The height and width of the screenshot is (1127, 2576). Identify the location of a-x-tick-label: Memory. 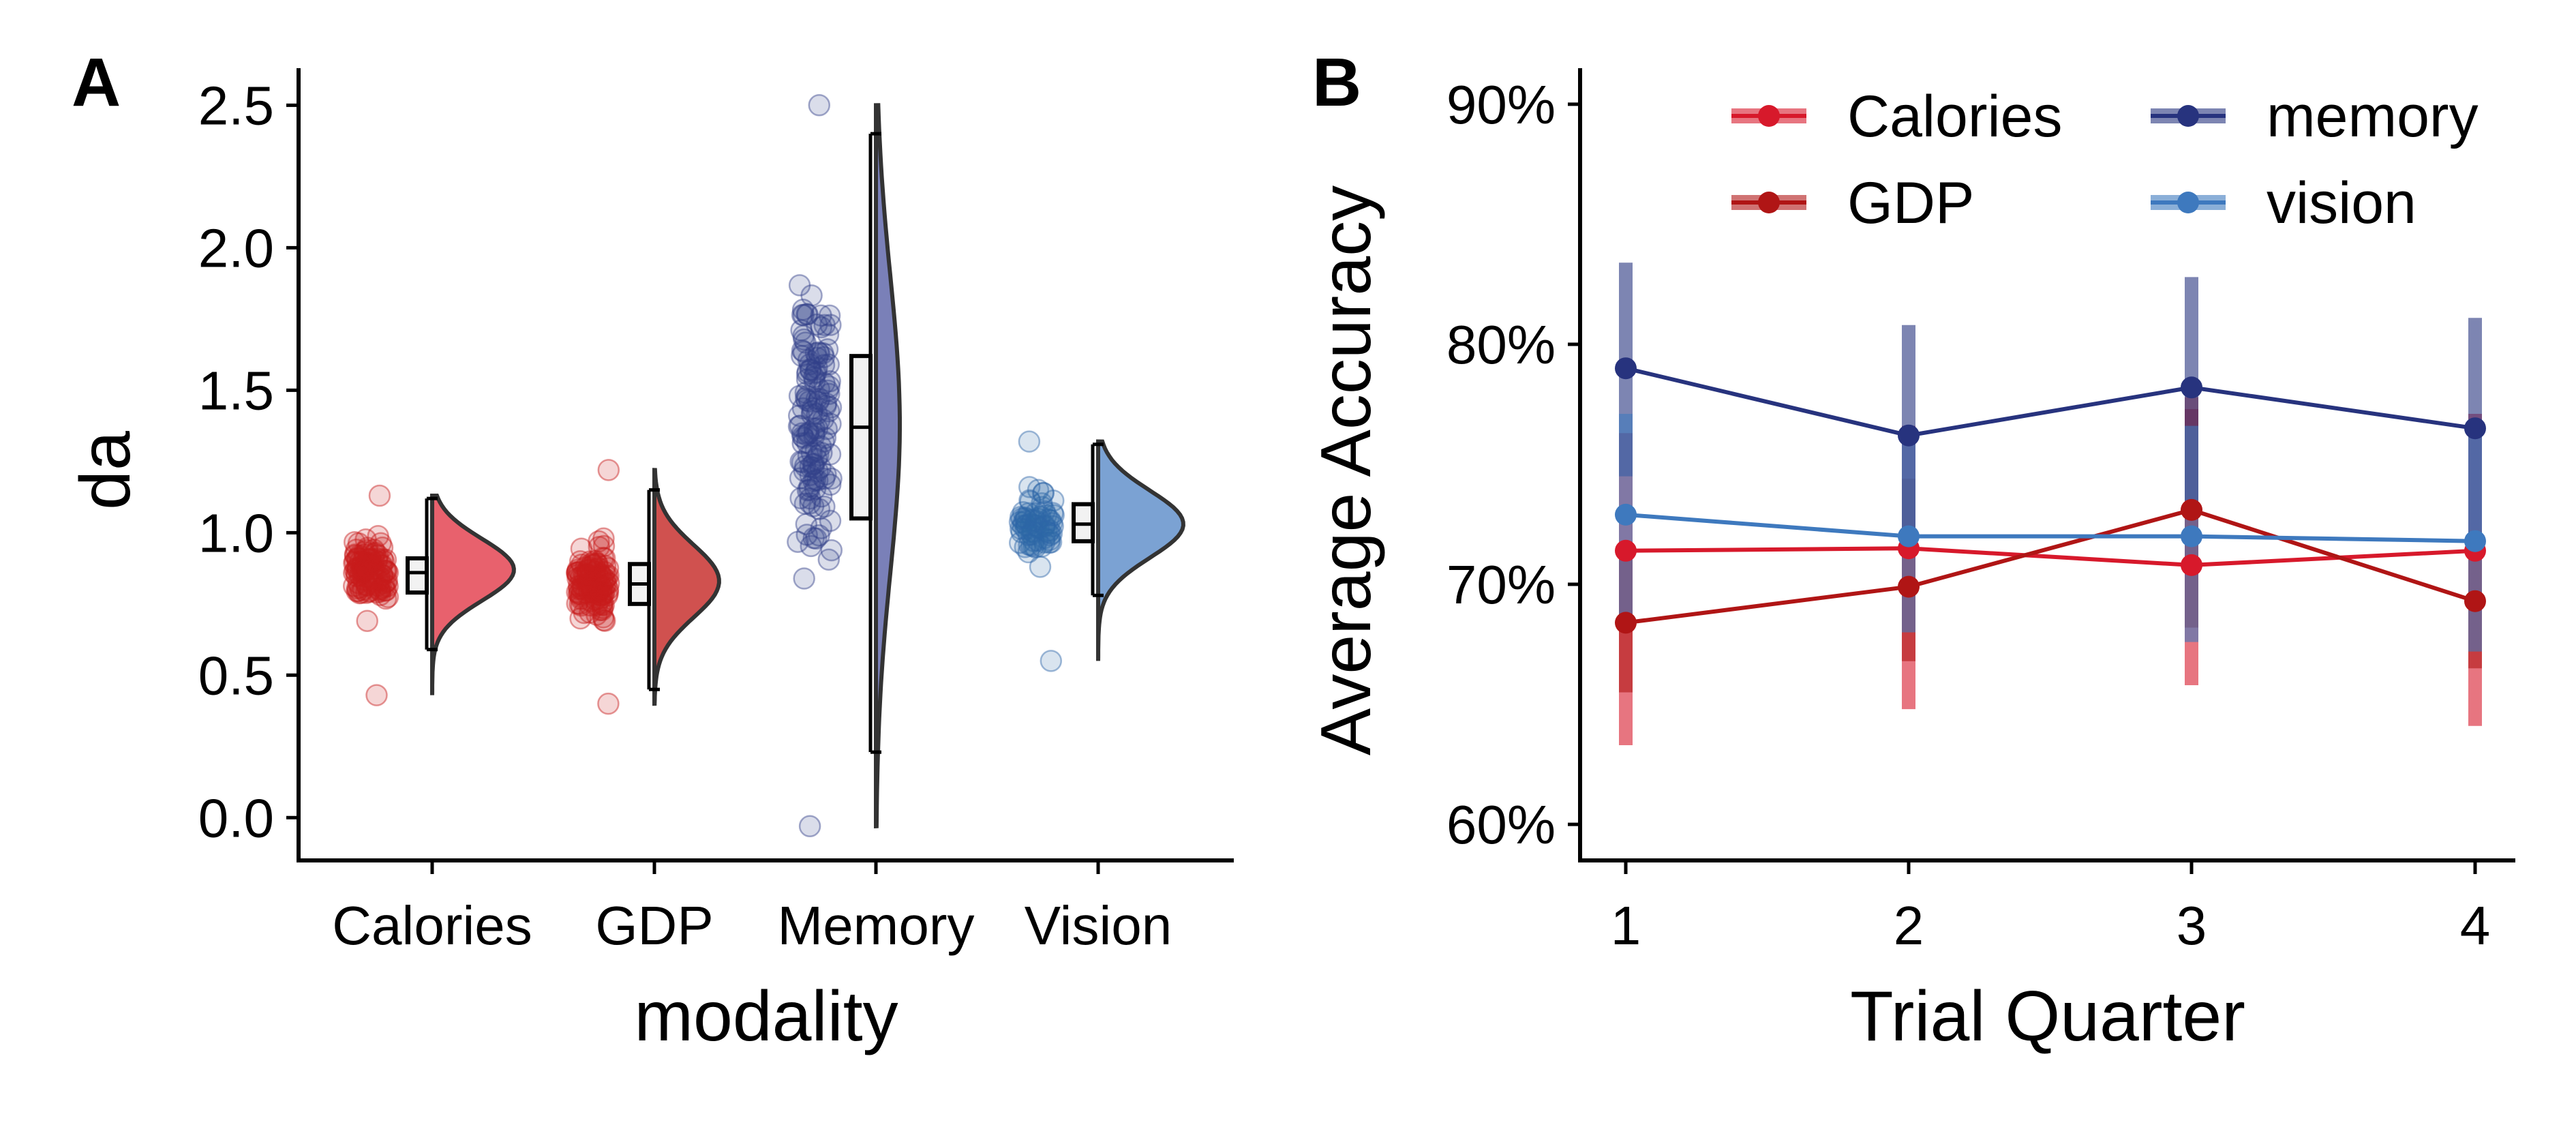
(877, 925).